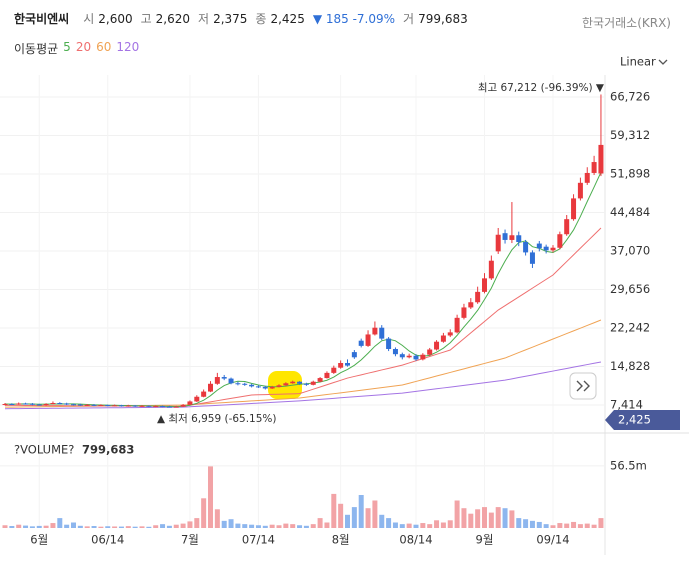  I want to click on scale-toggle: Linear, so click(644, 62).